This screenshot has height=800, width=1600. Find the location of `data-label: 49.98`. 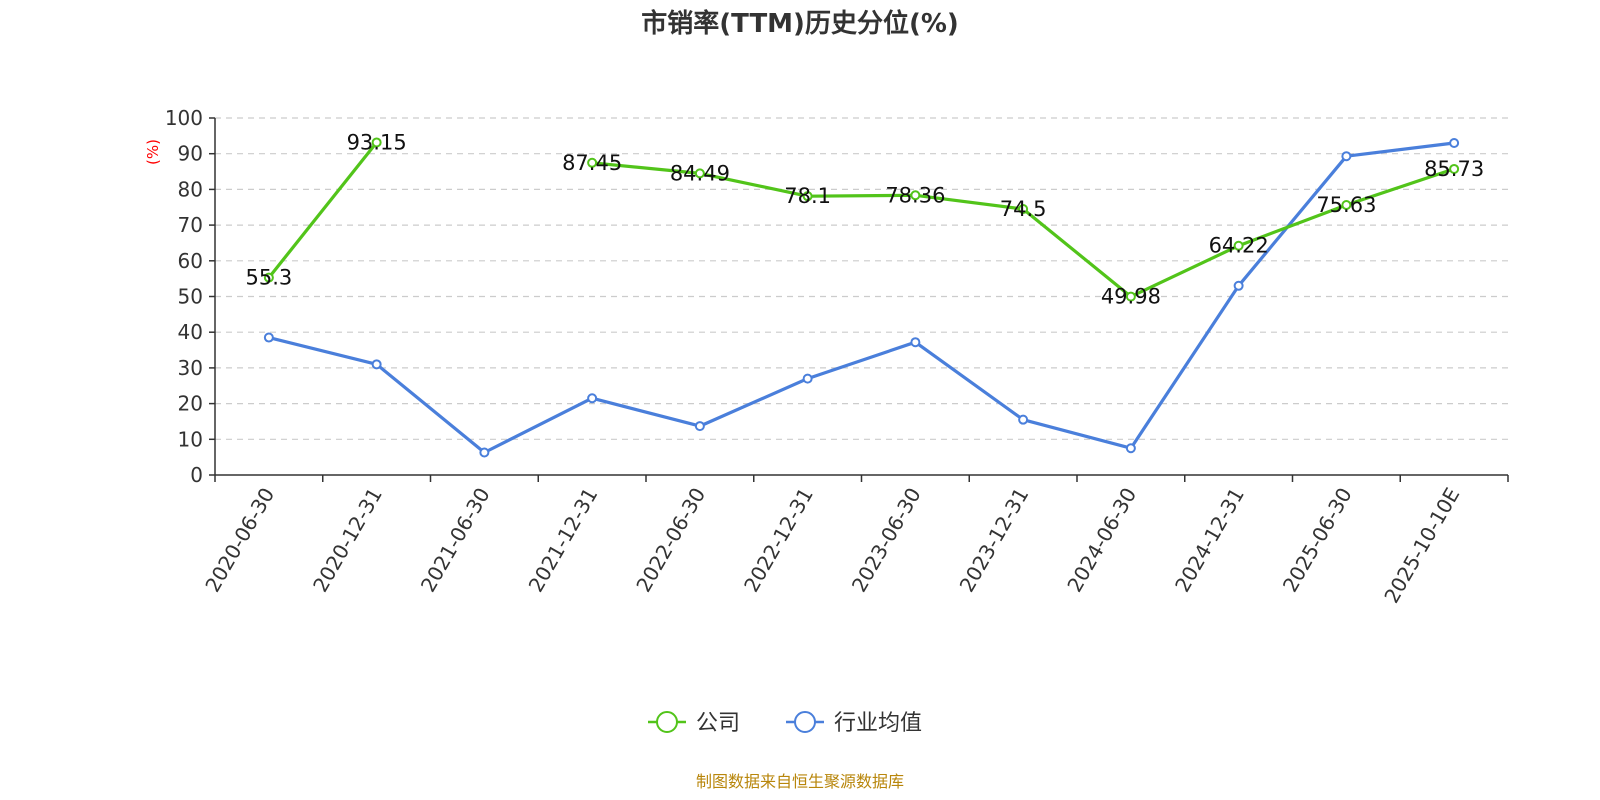

data-label: 49.98 is located at coordinates (1131, 297).